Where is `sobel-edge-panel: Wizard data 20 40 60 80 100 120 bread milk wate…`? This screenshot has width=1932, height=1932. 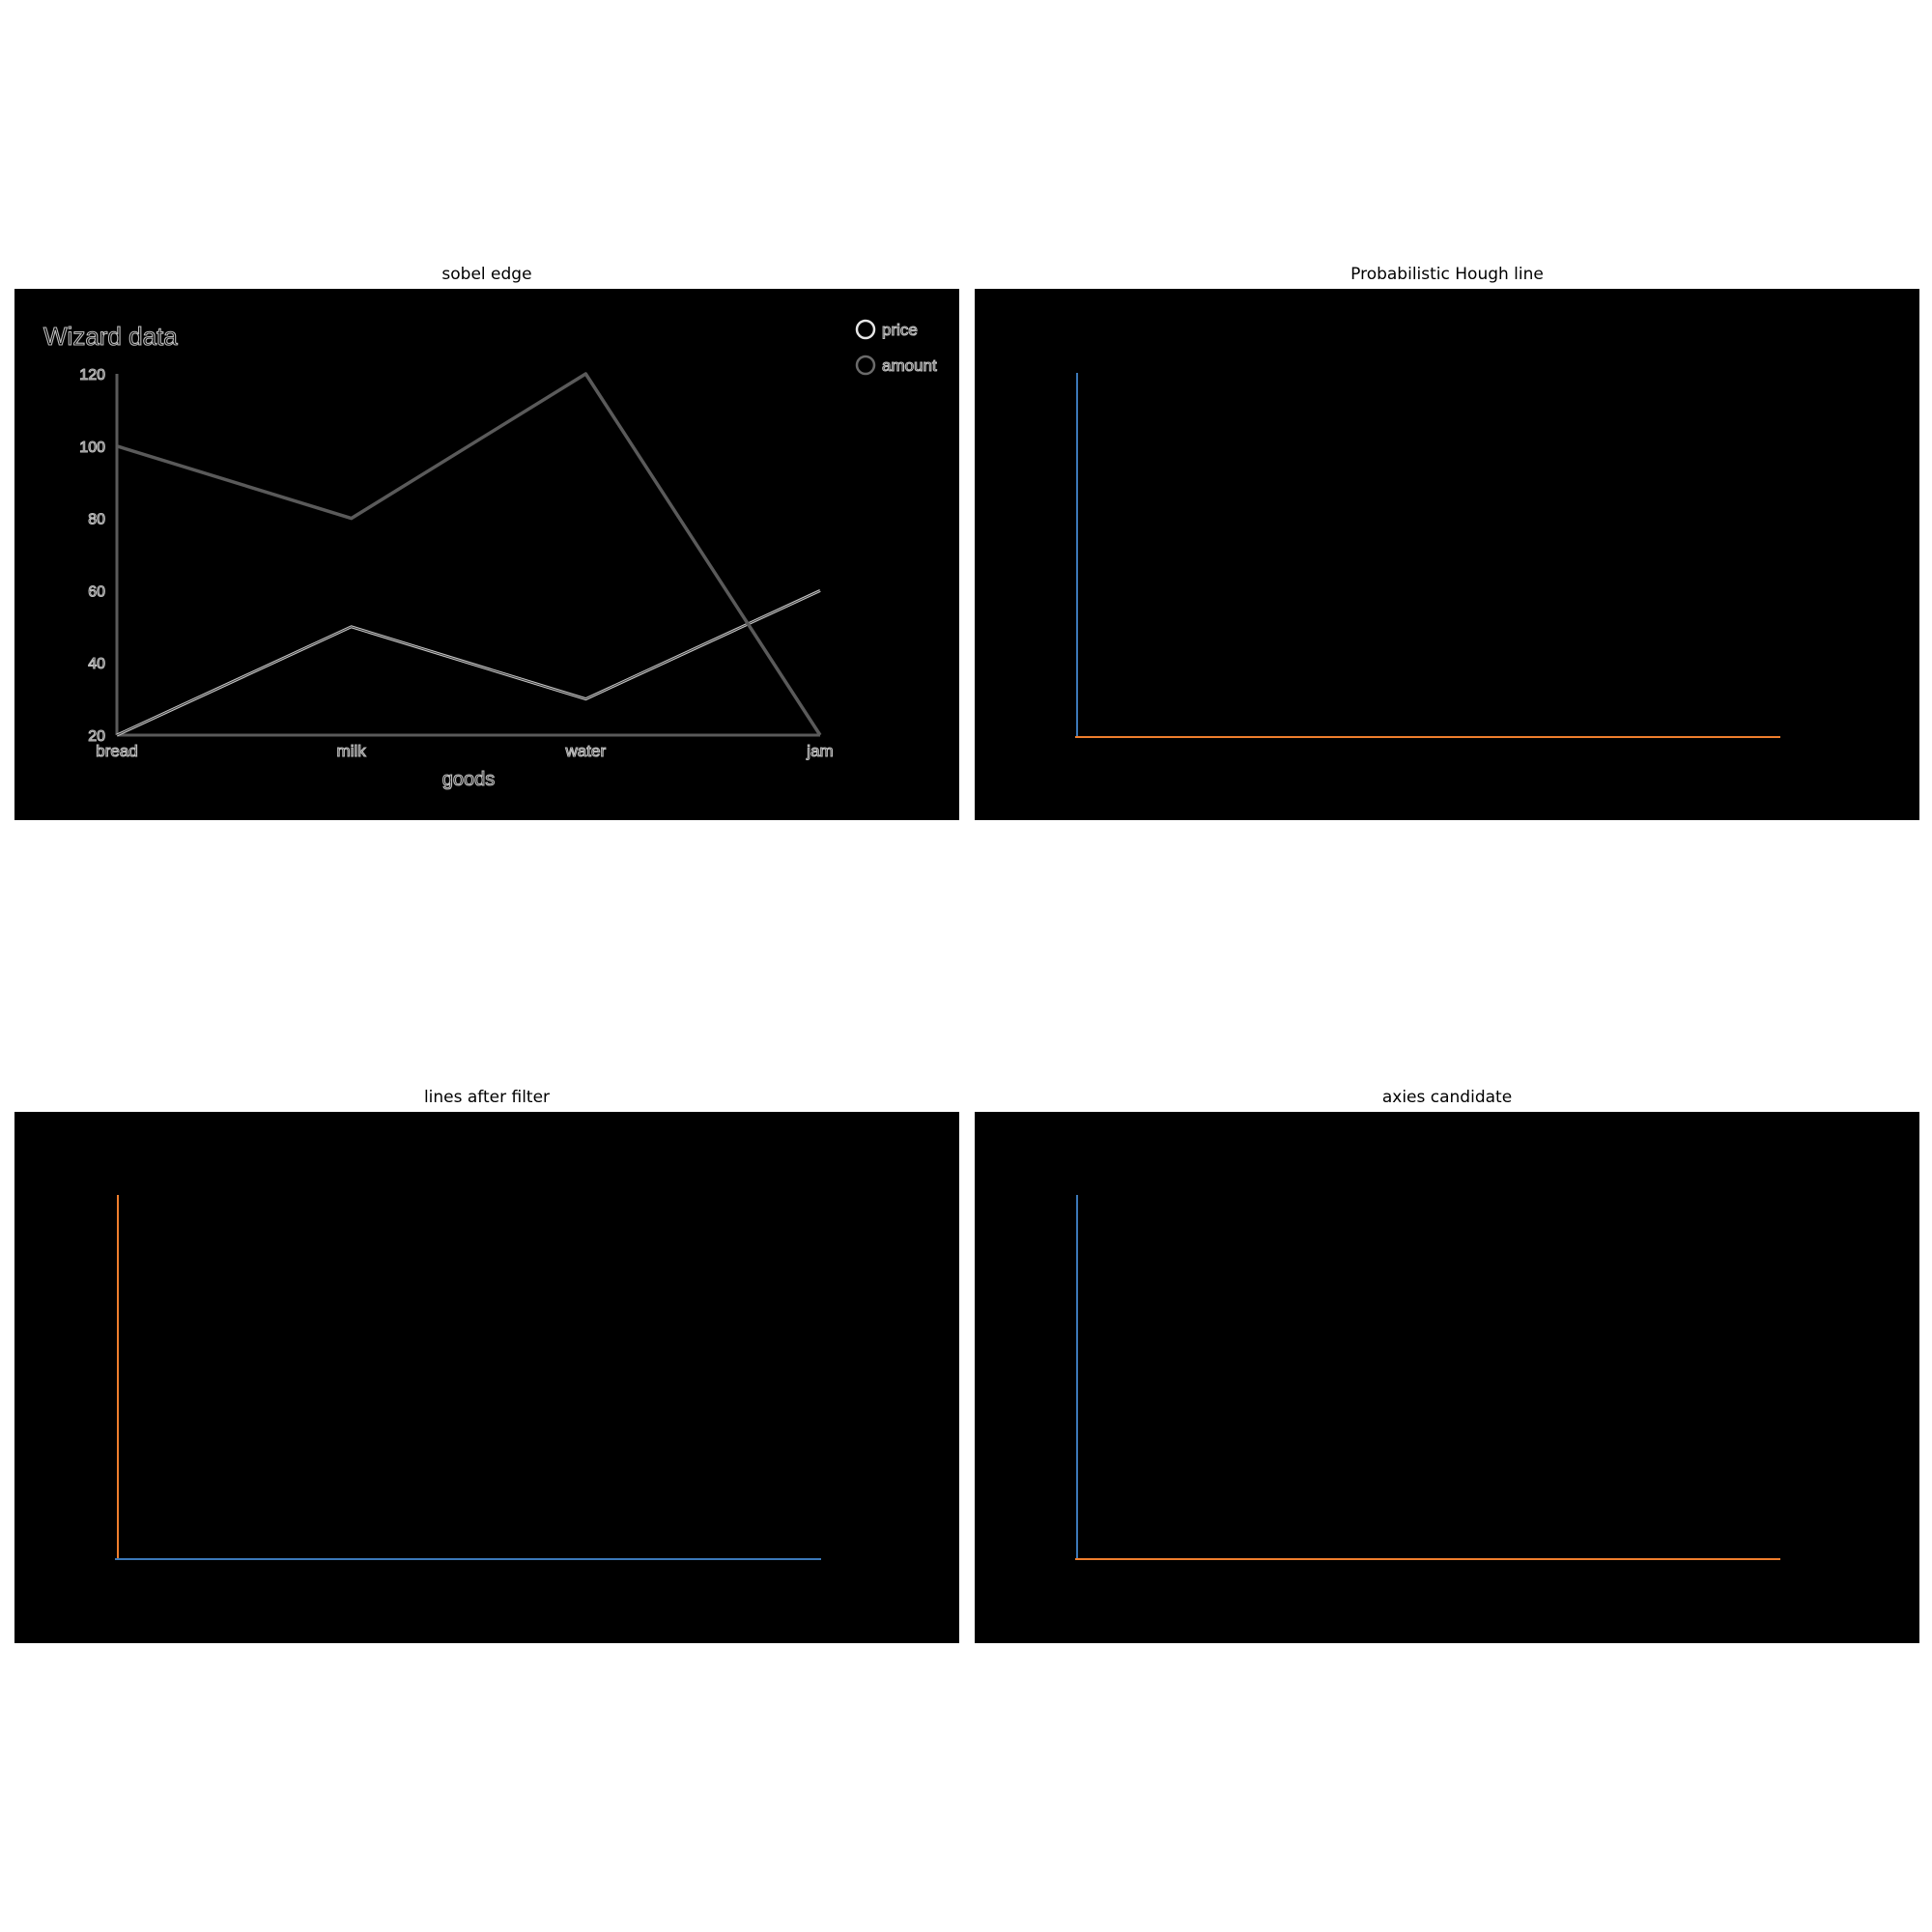 sobel-edge-panel: Wizard data 20 40 60 80 100 120 bread milk wate… is located at coordinates (486, 554).